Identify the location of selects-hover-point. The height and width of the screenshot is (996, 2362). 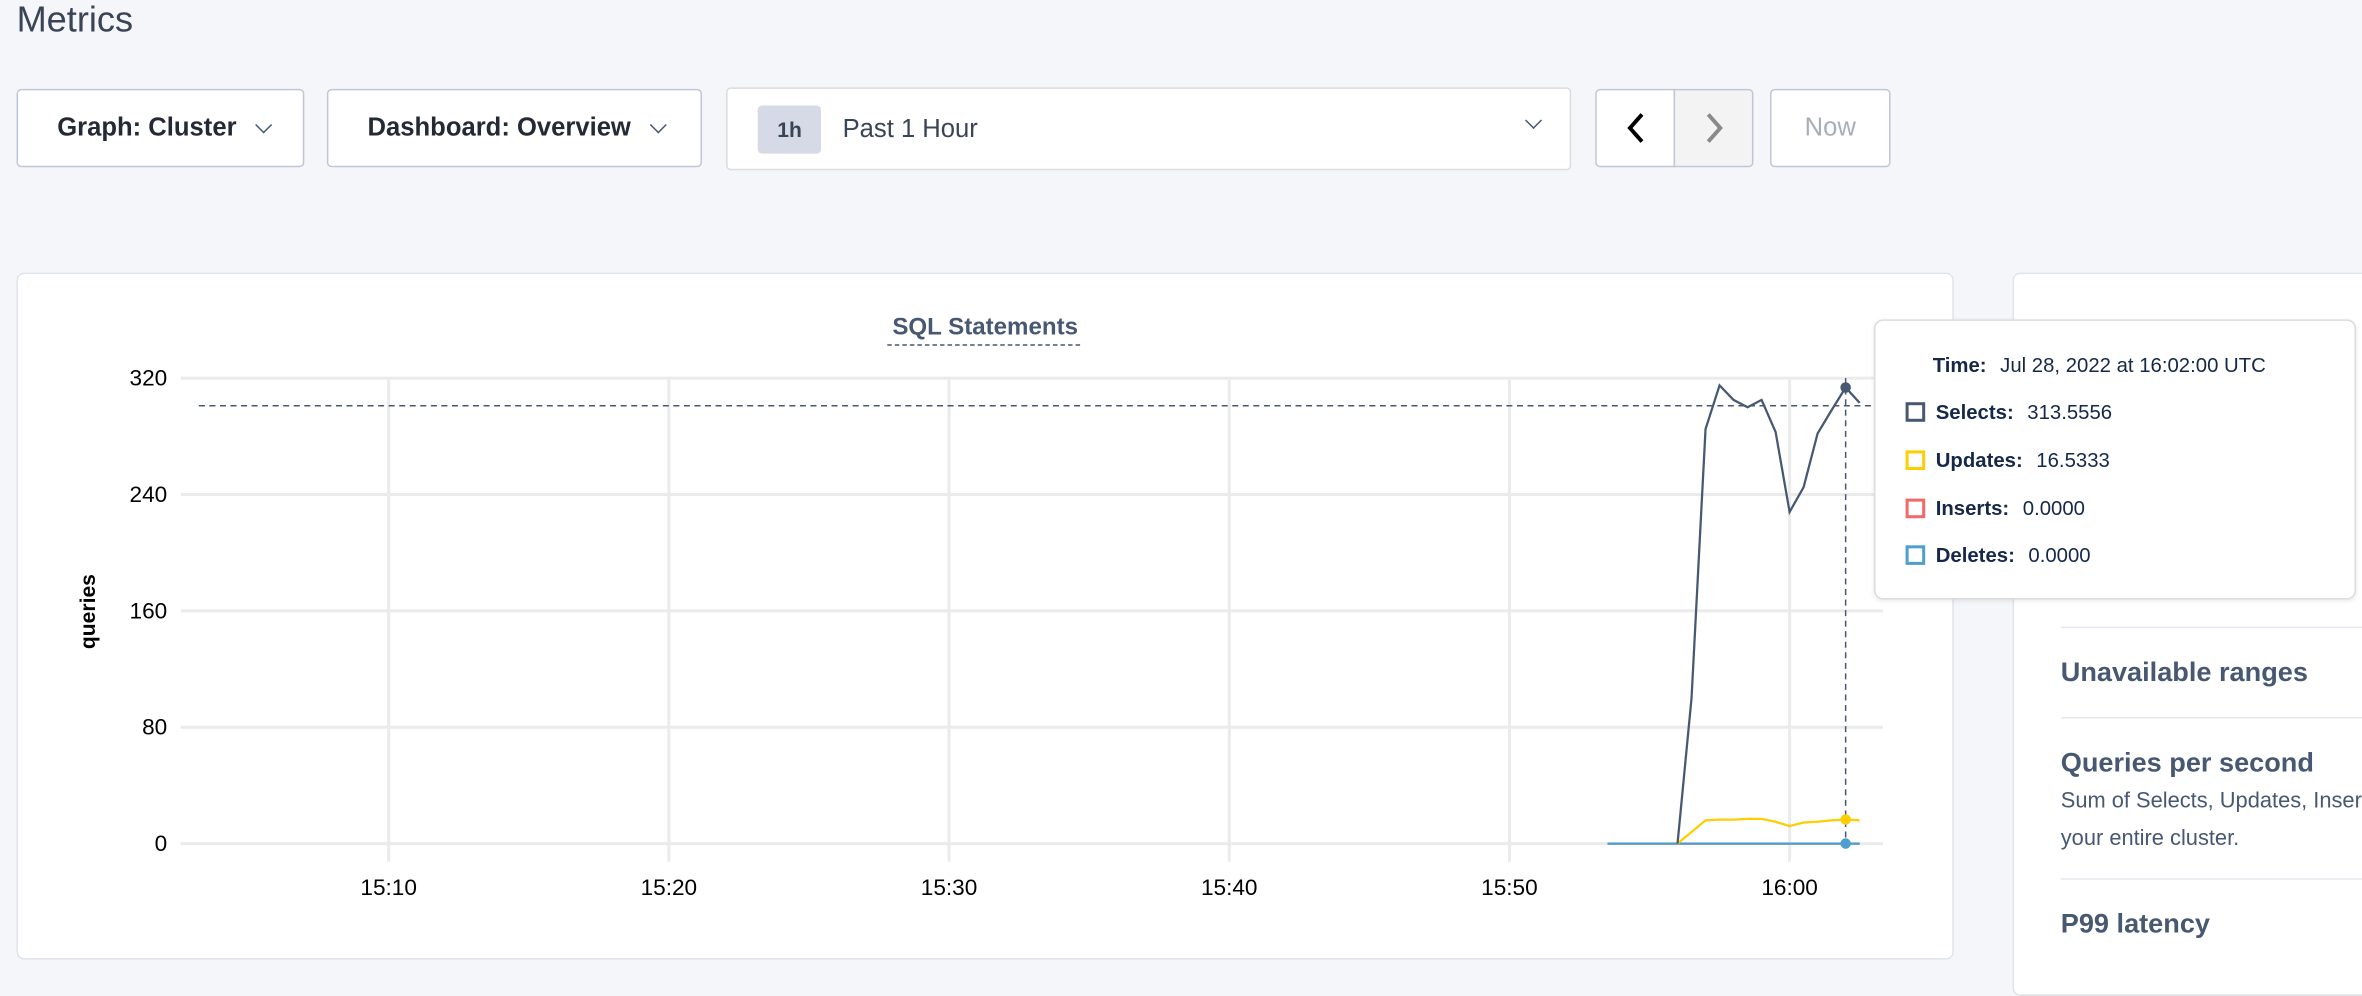
(1845, 387).